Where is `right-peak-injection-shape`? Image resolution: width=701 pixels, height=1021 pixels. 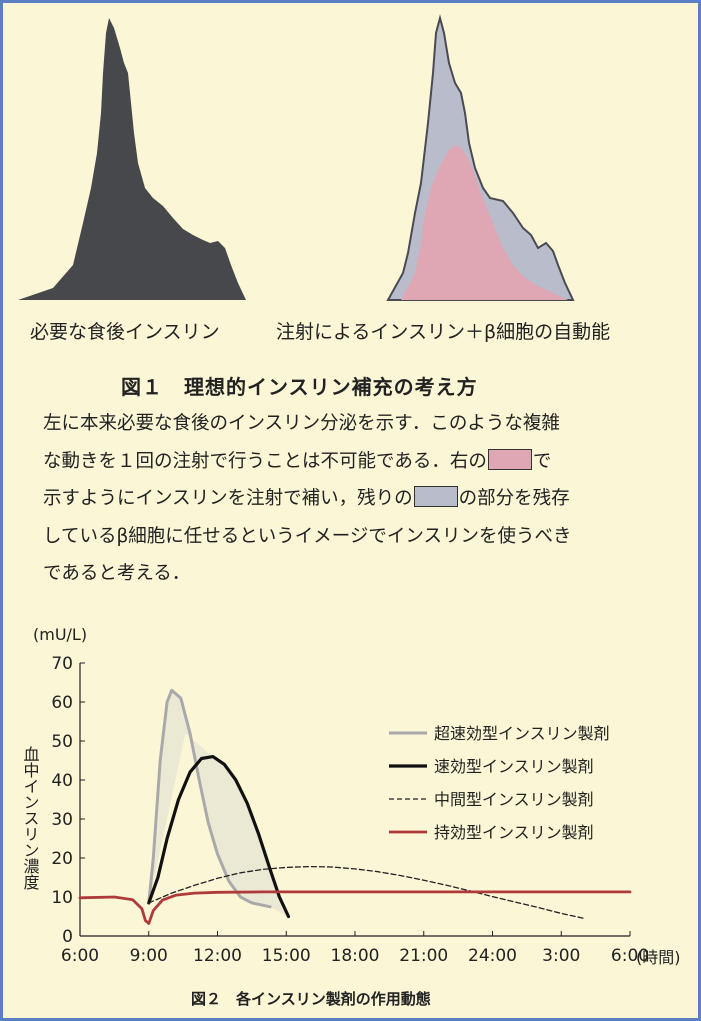 right-peak-injection-shape is located at coordinates (484, 222).